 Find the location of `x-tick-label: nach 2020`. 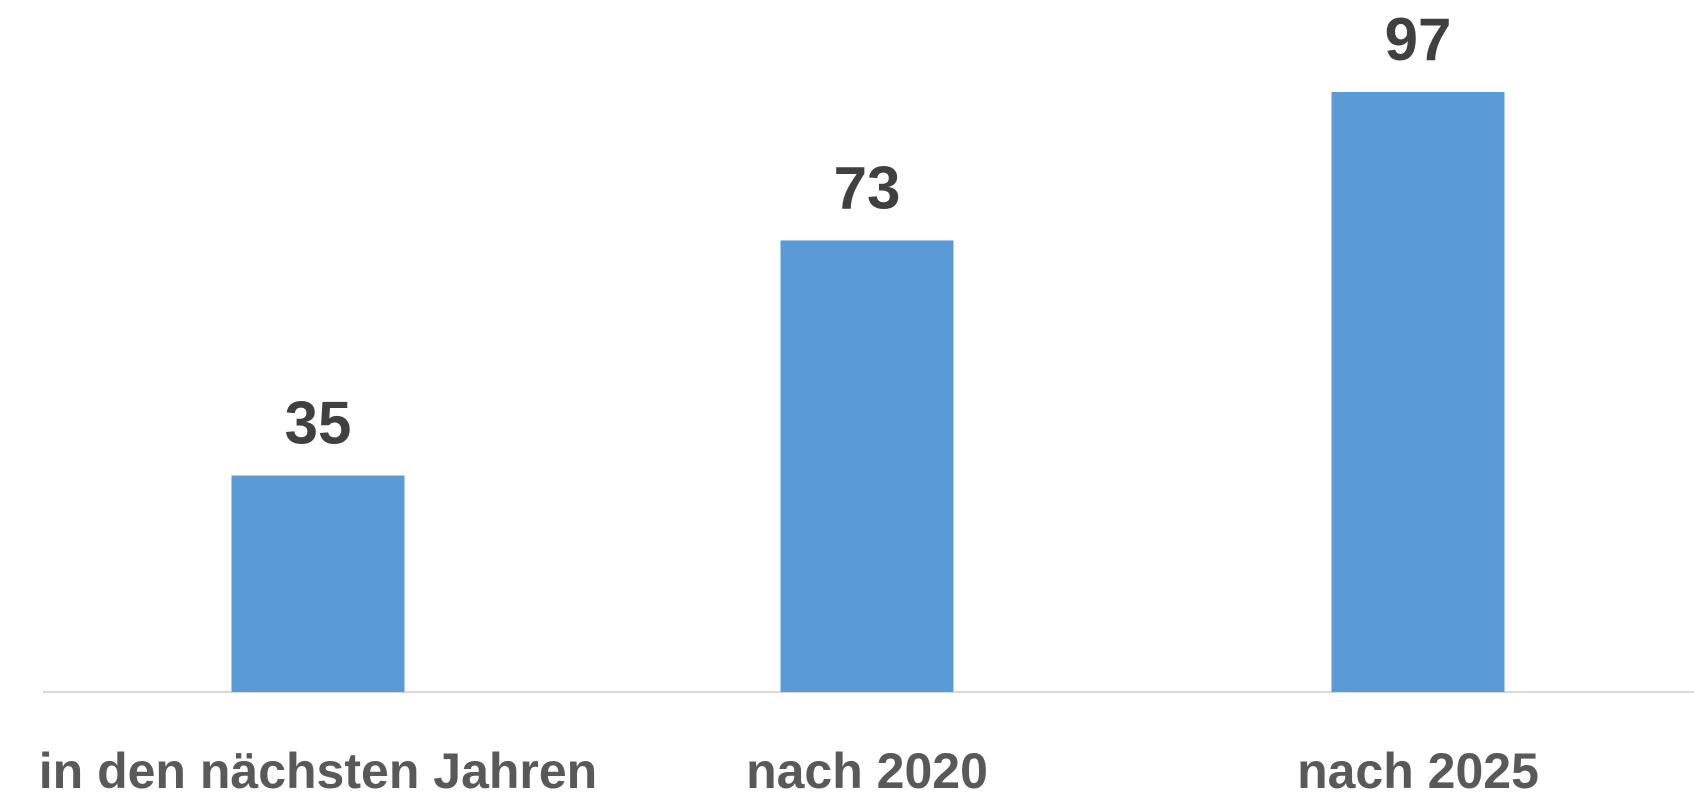

x-tick-label: nach 2020 is located at coordinates (867, 771).